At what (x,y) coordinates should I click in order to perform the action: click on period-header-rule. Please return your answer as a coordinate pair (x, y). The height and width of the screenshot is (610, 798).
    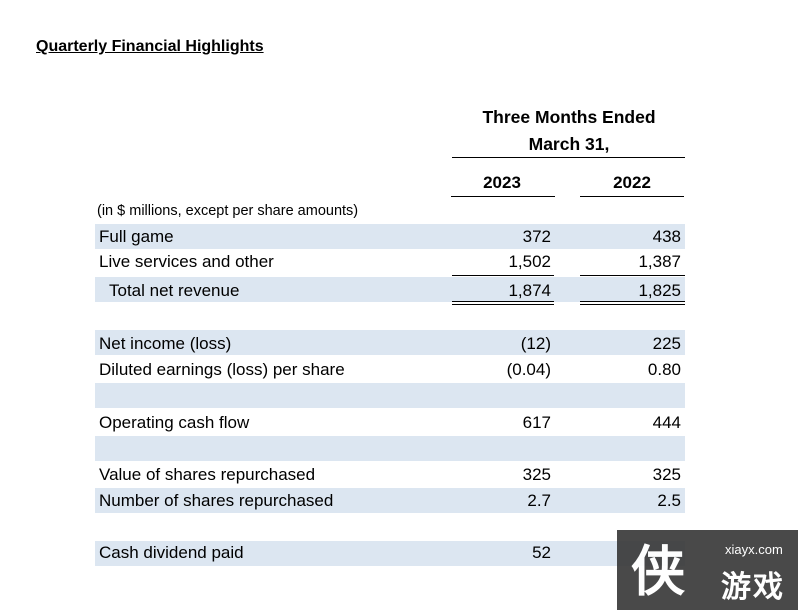
    Looking at the image, I should click on (568, 157).